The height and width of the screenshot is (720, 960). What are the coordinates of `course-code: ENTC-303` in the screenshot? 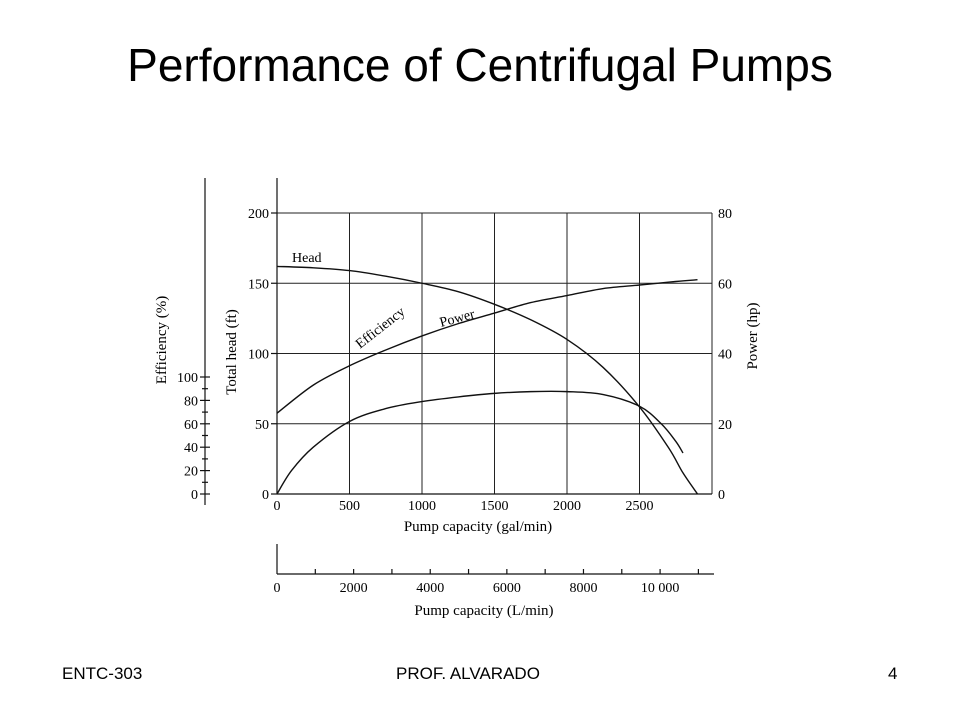 It's located at (102, 673).